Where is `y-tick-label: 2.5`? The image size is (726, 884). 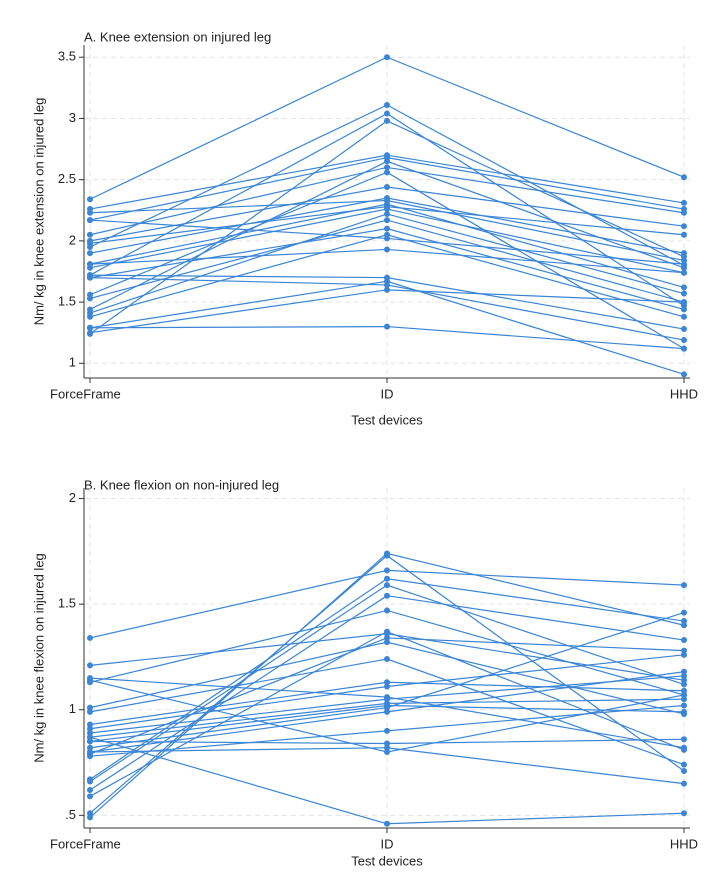
y-tick-label: 2.5 is located at coordinates (67, 178).